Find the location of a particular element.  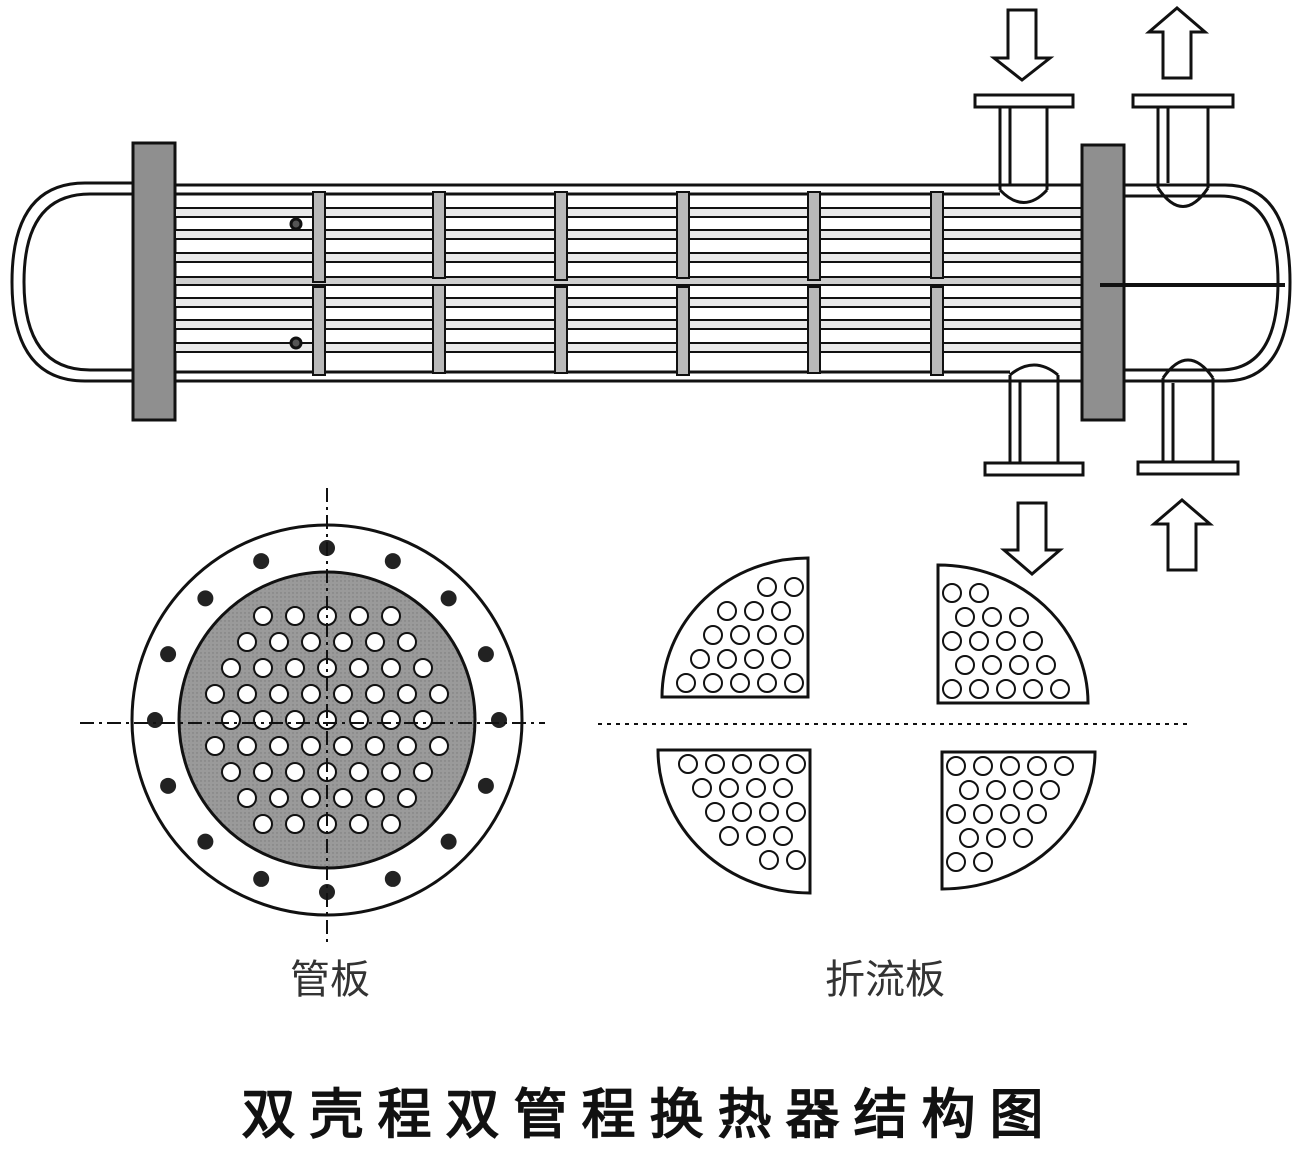

tube-outlet-nozzle is located at coordinates (1183, 150).